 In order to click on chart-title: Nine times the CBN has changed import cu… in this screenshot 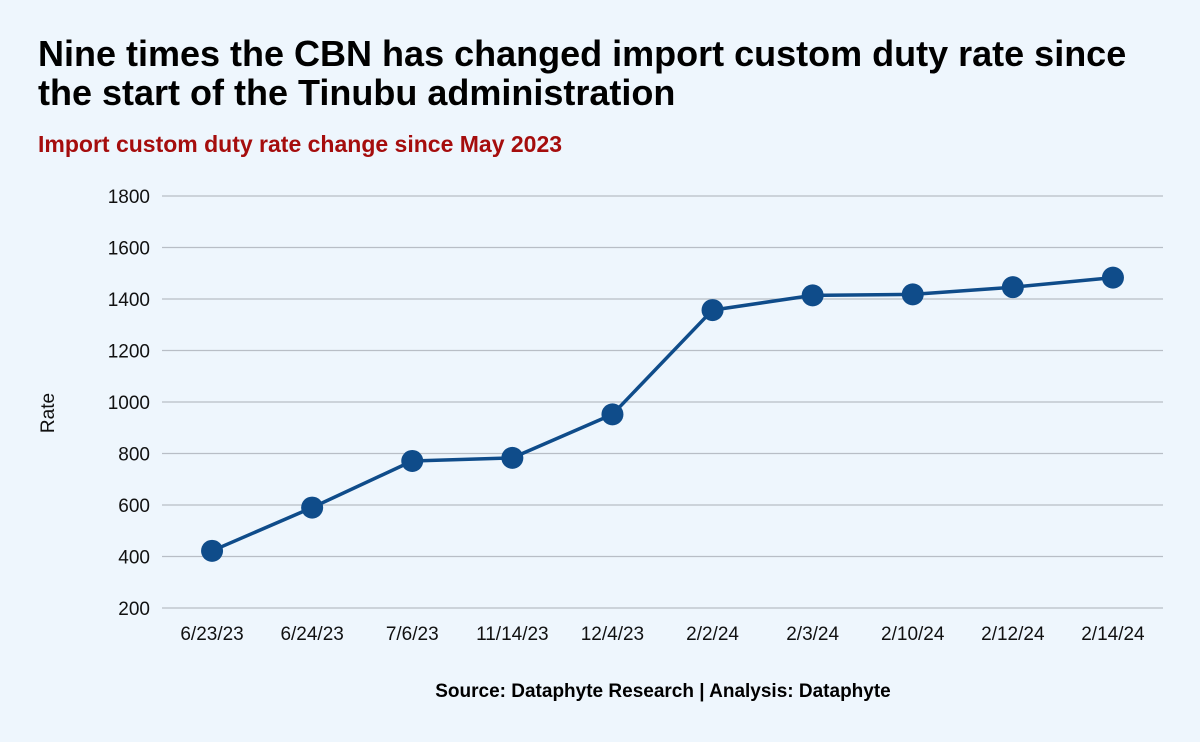, I will do `click(582, 73)`.